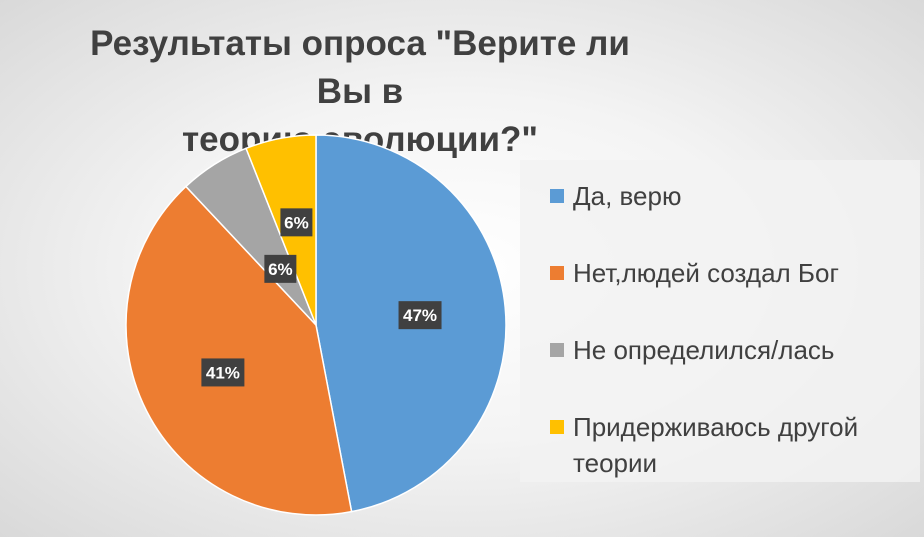 The height and width of the screenshot is (537, 924). I want to click on legend-swatch-ne-opredelilsya, so click(557, 350).